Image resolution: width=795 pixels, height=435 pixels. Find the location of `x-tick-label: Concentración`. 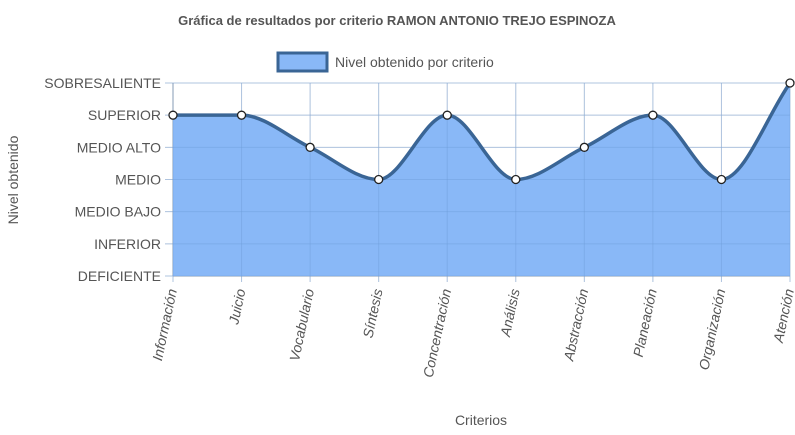

x-tick-label: Concentración is located at coordinates (437, 333).